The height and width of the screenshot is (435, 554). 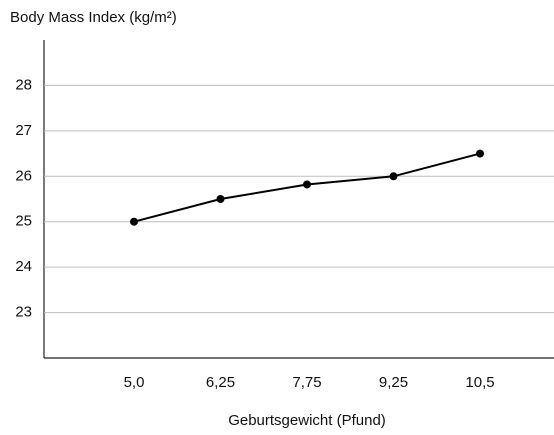 I want to click on y-tick-label: 25, so click(x=23, y=221).